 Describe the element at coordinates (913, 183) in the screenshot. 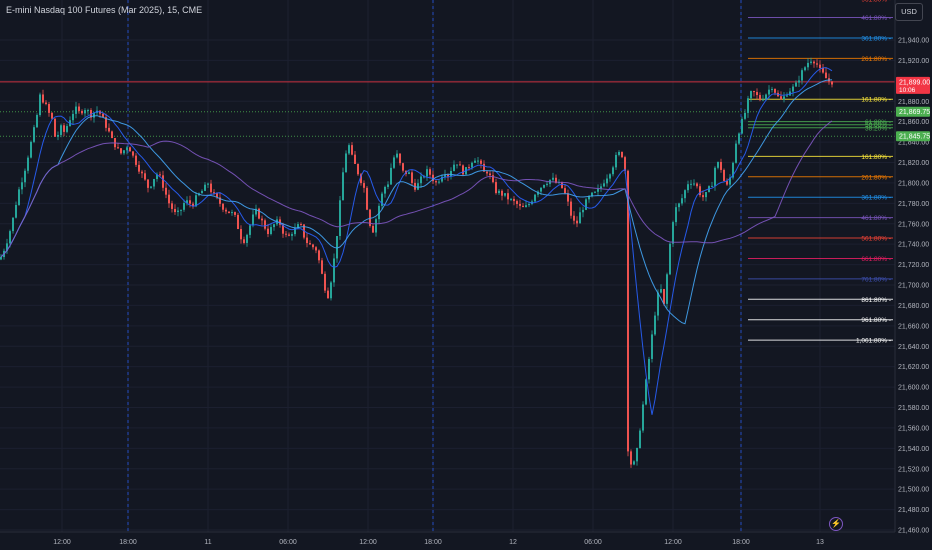

I see `y-tick-label: 21,800.00` at that location.